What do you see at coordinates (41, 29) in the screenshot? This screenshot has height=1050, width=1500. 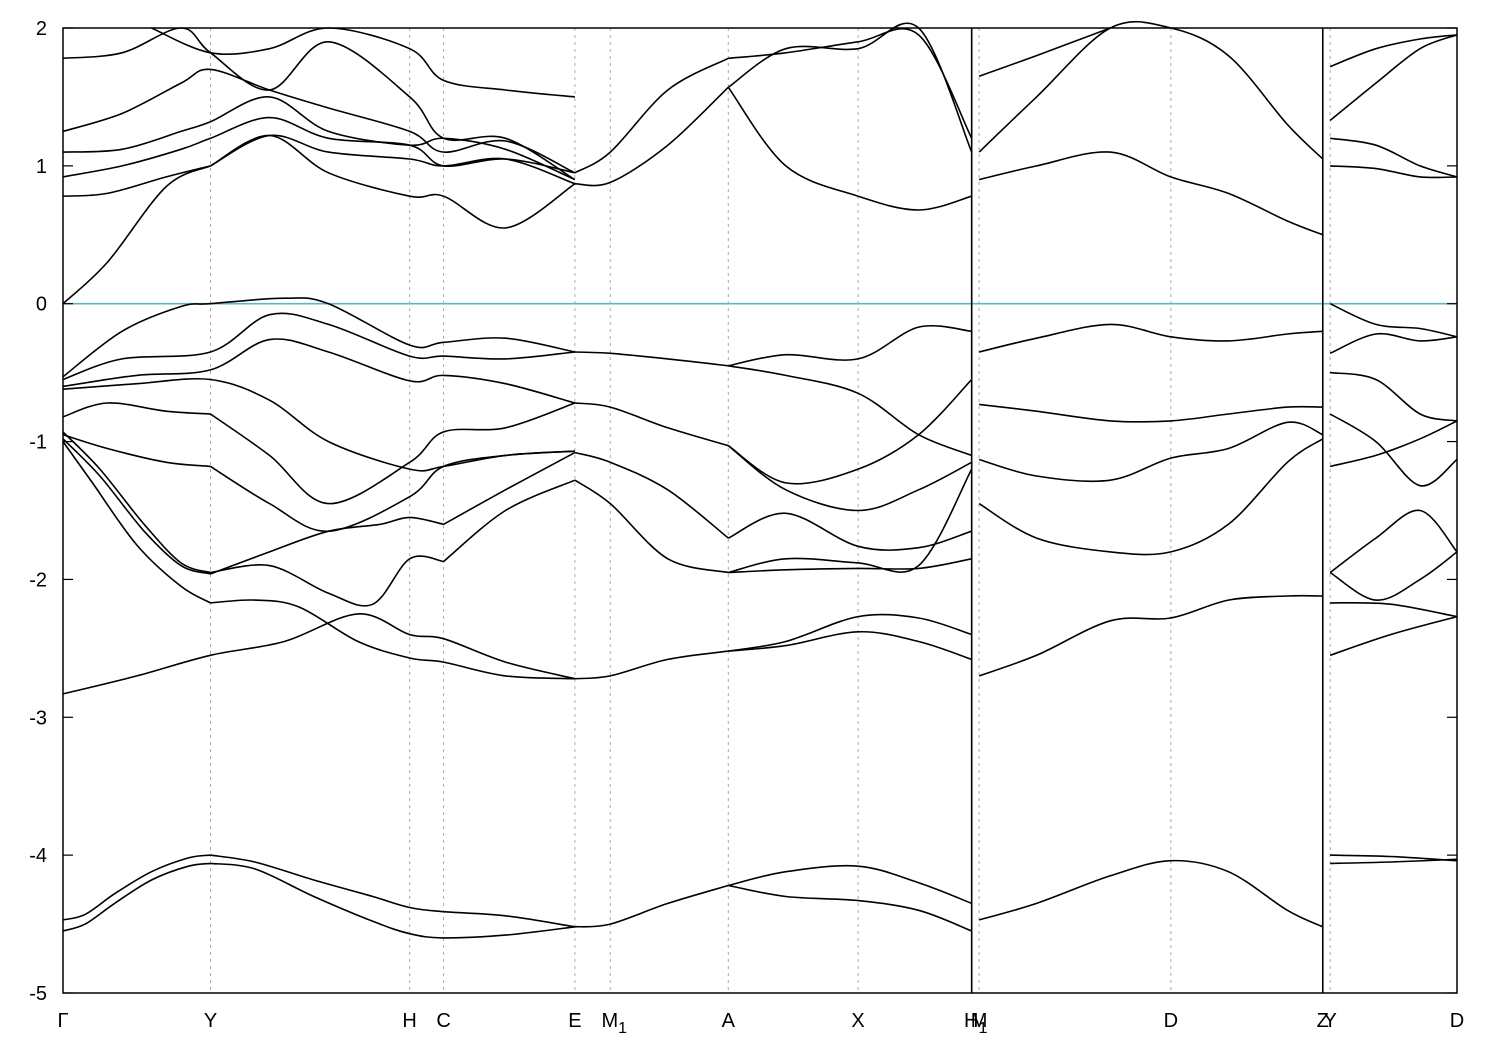 I see `y-tick-label: 2` at bounding box center [41, 29].